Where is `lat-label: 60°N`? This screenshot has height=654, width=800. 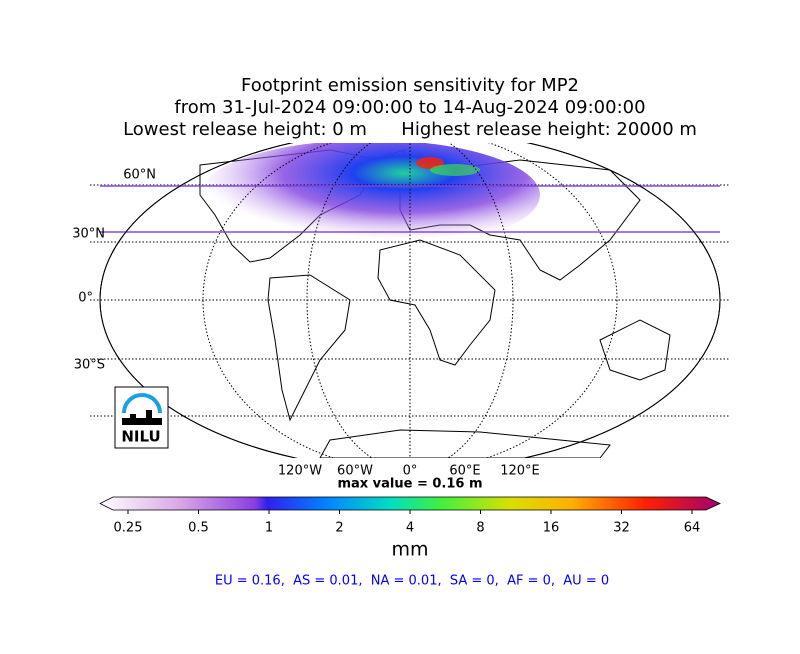 lat-label: 60°N is located at coordinates (139, 175).